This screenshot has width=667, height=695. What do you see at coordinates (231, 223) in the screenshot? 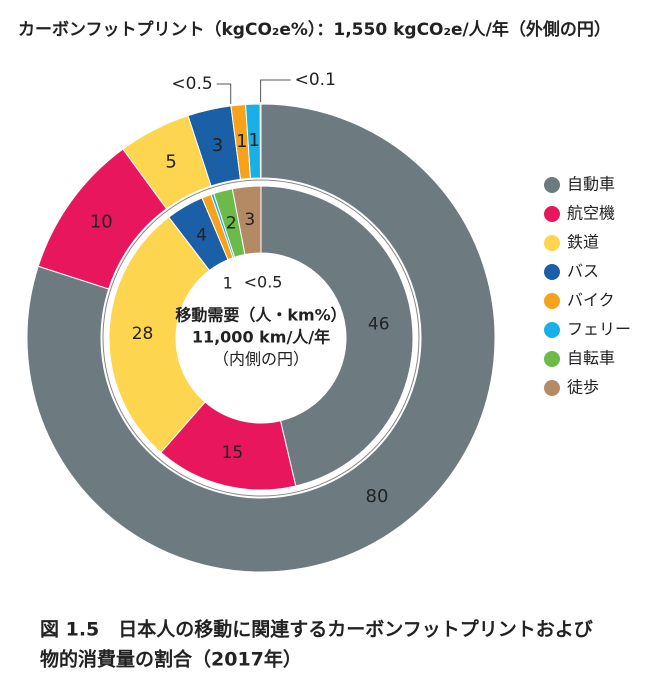
I see `value-label: 2` at bounding box center [231, 223].